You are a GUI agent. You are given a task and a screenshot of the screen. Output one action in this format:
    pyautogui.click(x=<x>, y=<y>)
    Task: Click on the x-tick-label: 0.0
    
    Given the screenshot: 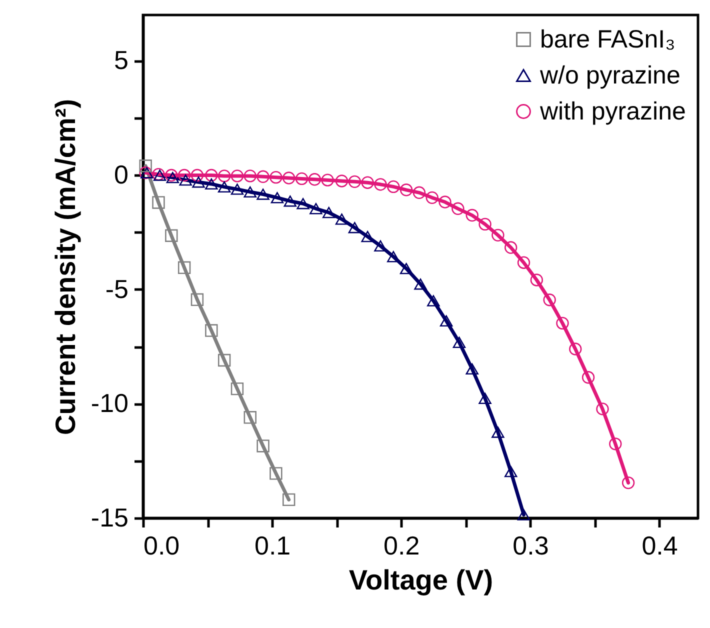 What is the action you would take?
    pyautogui.click(x=162, y=545)
    